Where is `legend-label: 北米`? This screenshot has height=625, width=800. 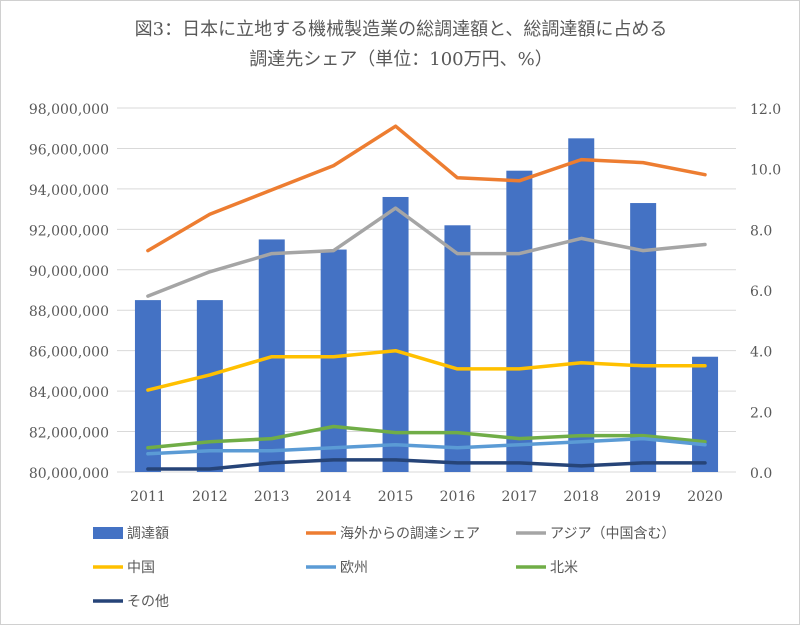 legend-label: 北米 is located at coordinates (564, 568).